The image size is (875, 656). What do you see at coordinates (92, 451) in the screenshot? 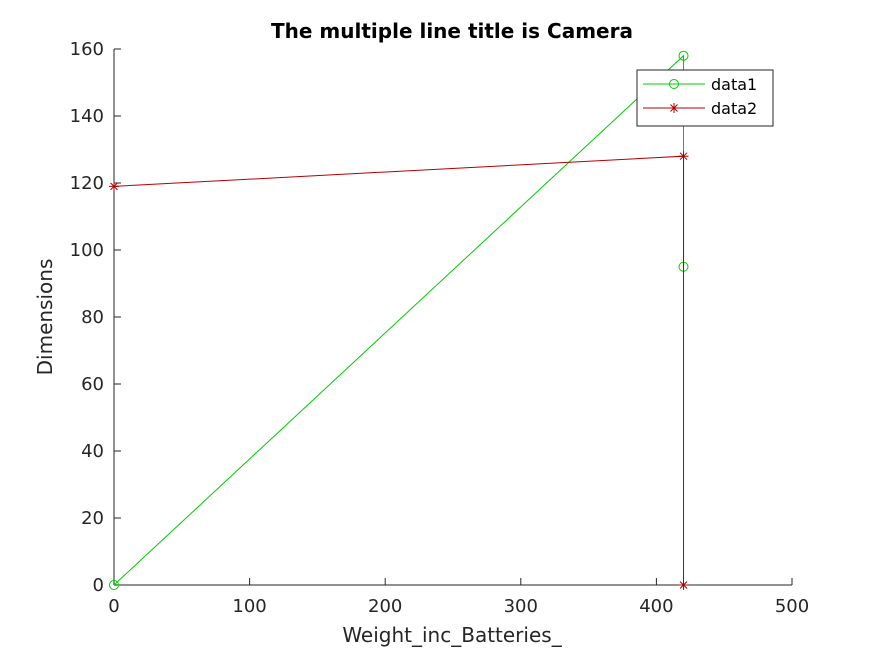
I see `y-tick-label: 40` at bounding box center [92, 451].